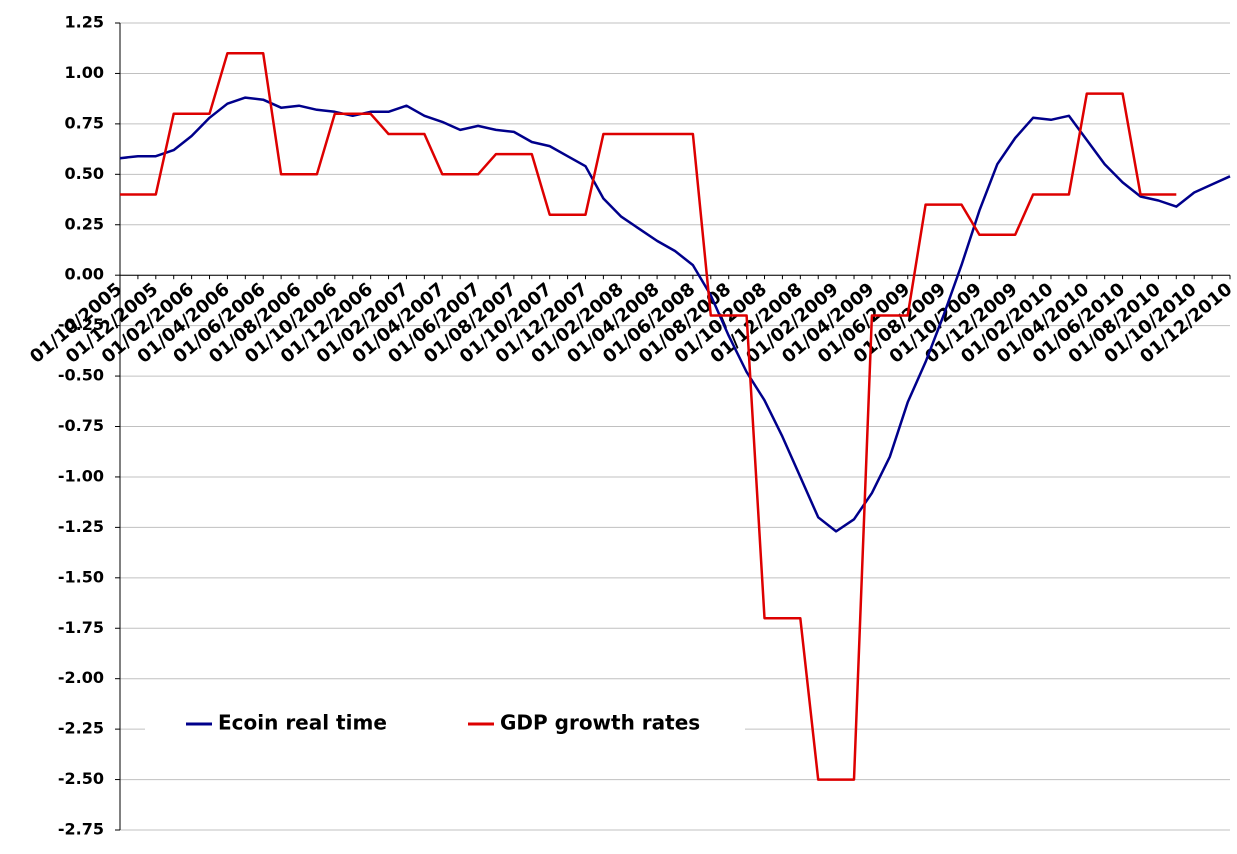  Describe the element at coordinates (84, 72) in the screenshot. I see `y-tick-label: 1.00` at that location.